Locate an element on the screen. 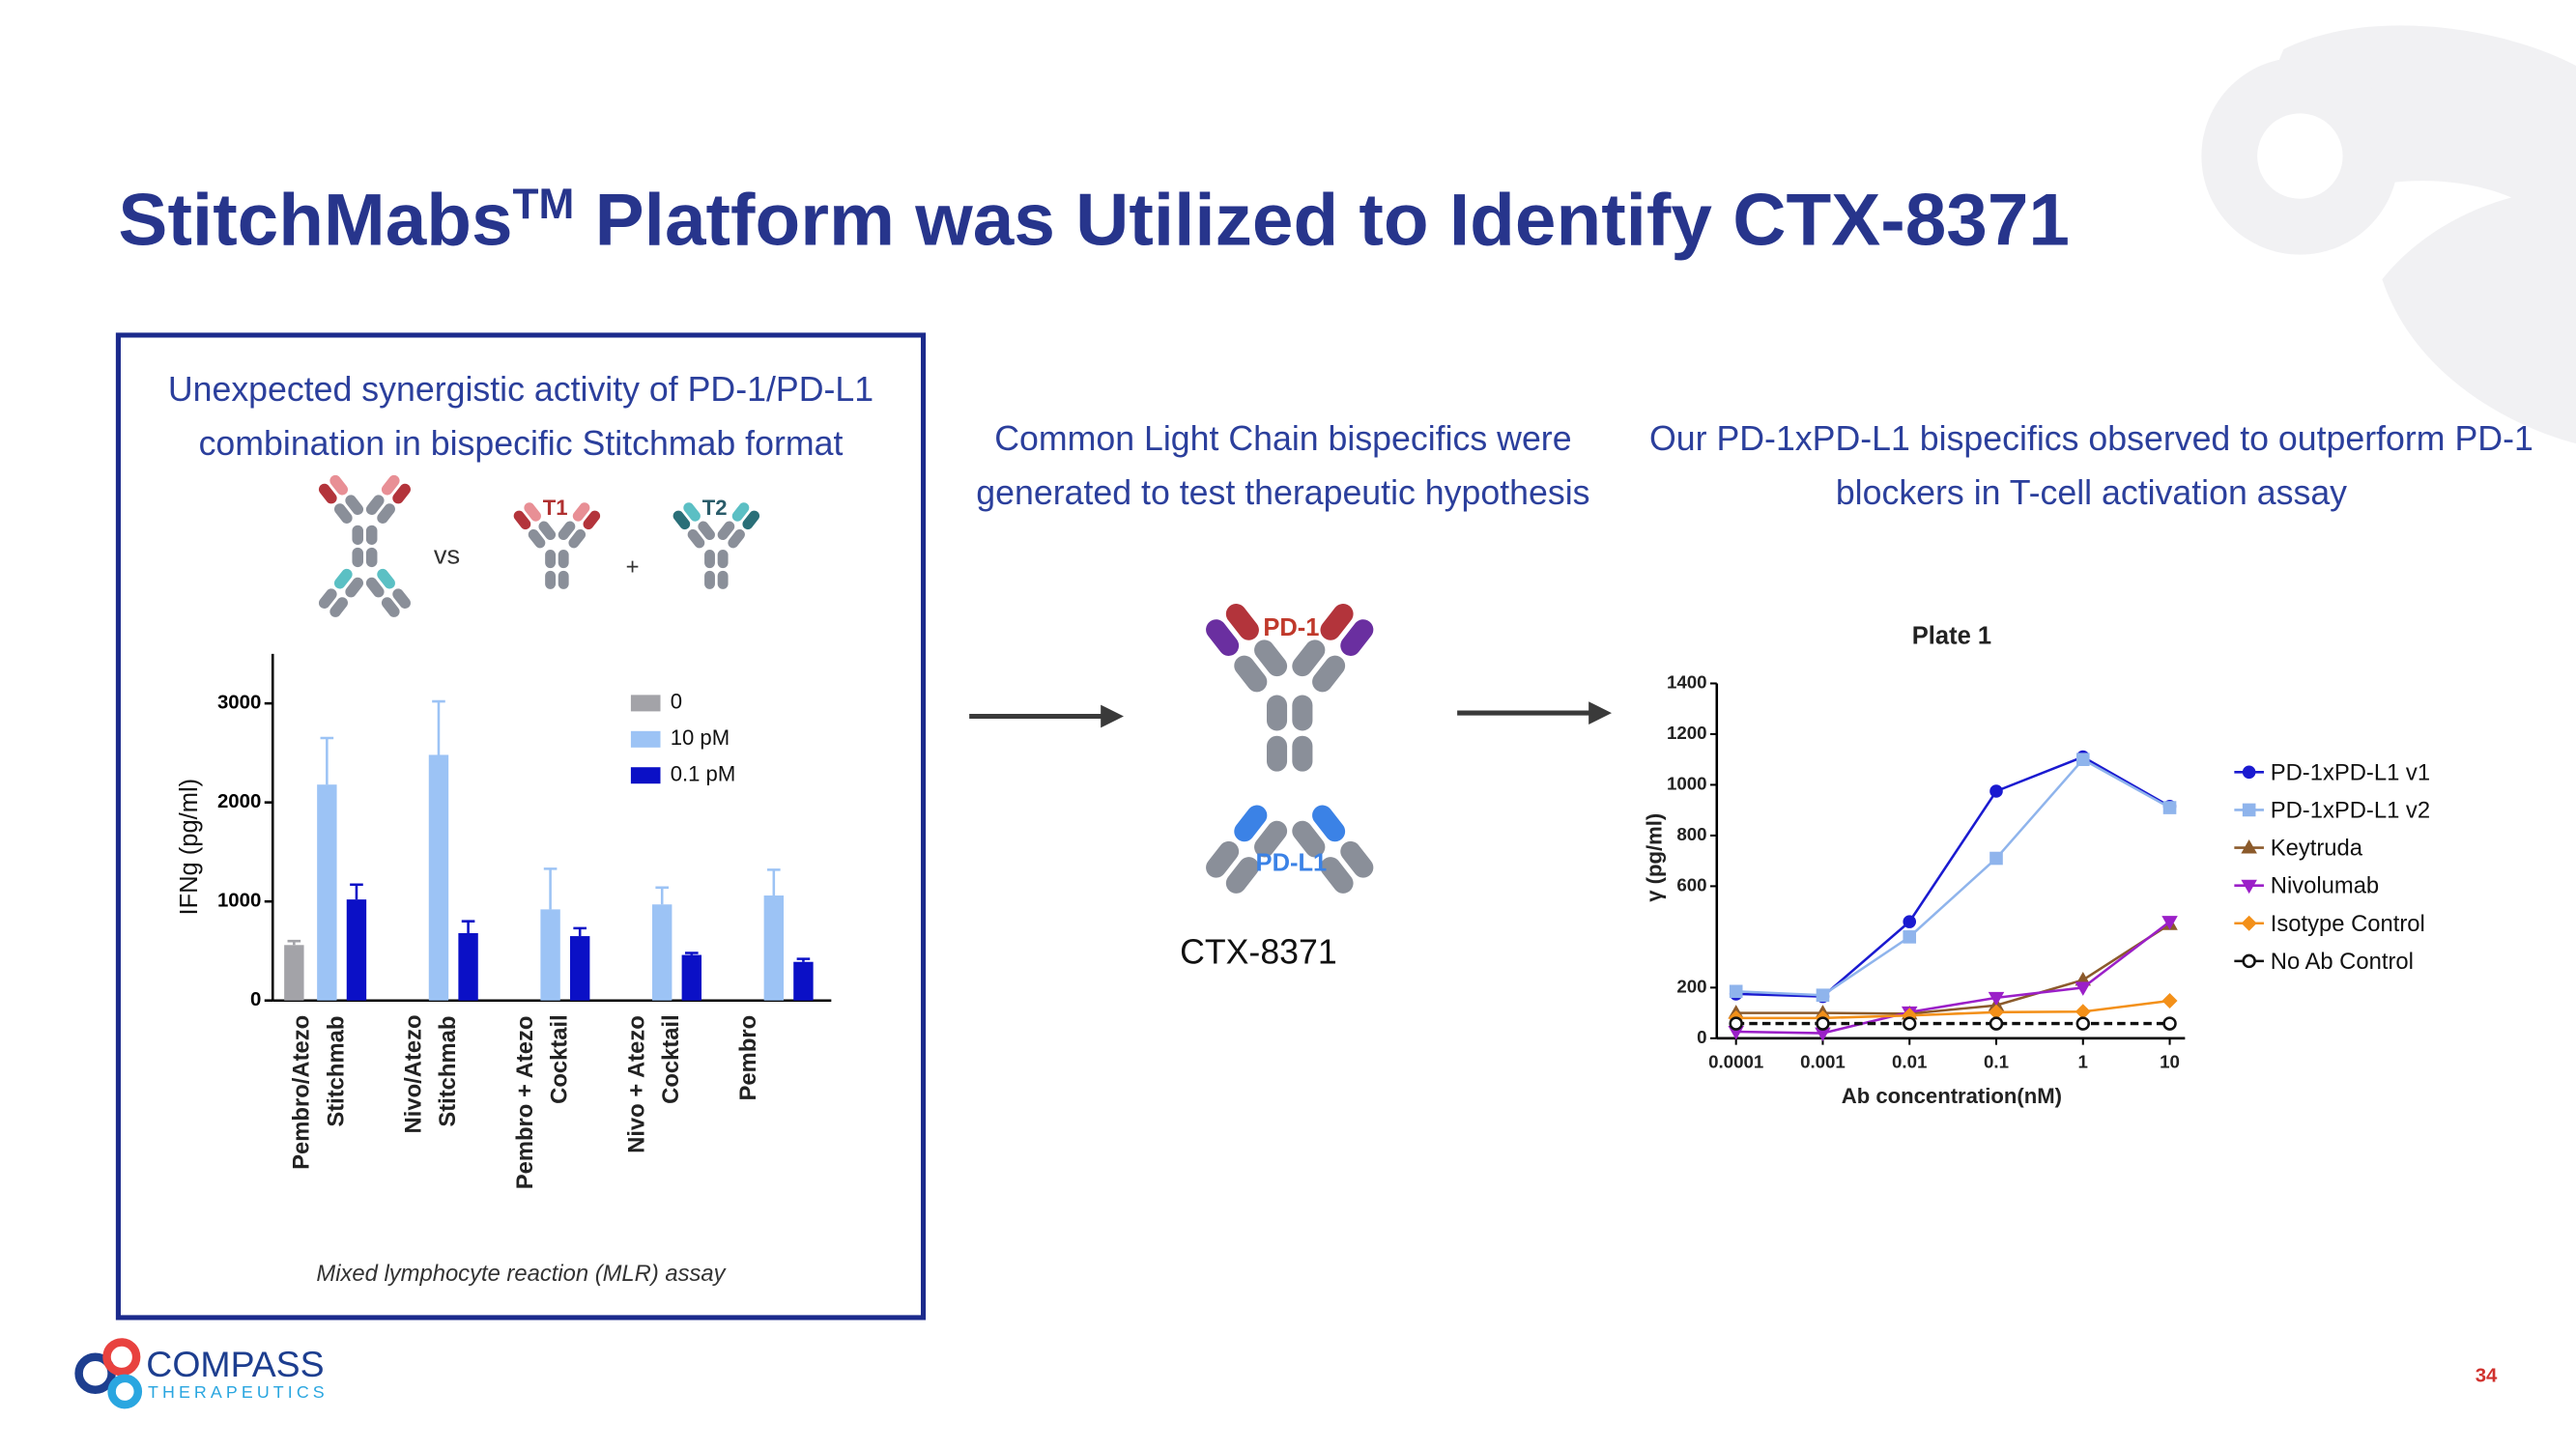 This screenshot has height=1449, width=2576. x-tick-label: Nivo/Atezo Stitchmab is located at coordinates (430, 1075).